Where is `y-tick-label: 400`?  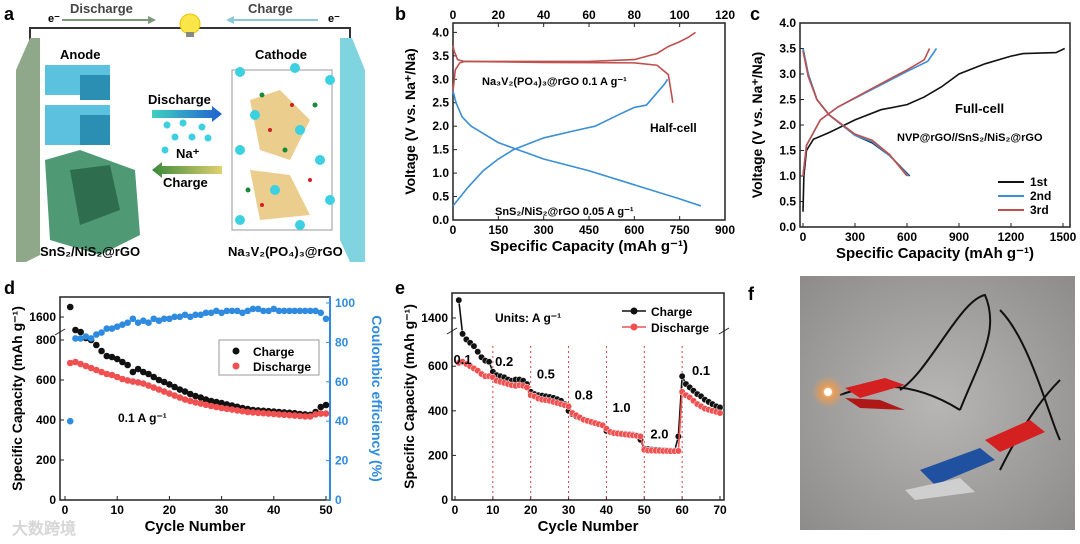
y-tick-label: 400 is located at coordinates (46, 420).